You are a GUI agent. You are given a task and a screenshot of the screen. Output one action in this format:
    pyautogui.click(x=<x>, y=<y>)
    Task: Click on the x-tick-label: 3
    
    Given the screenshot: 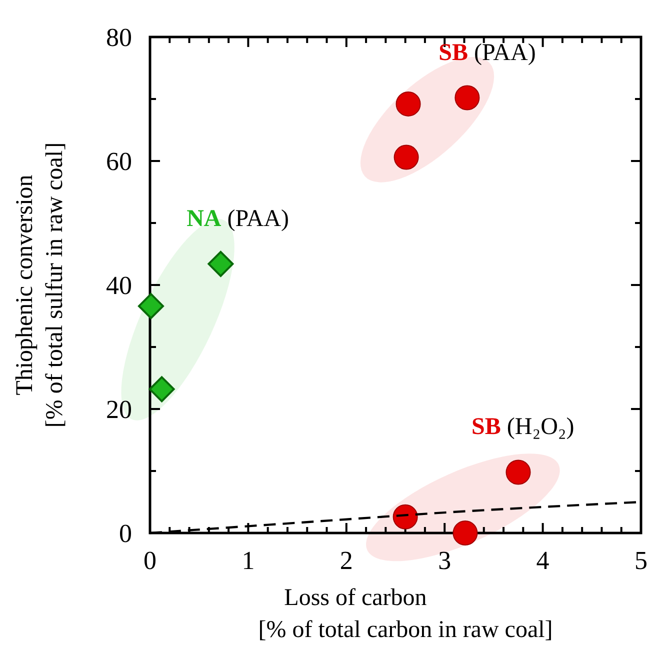 What is the action you would take?
    pyautogui.click(x=445, y=560)
    